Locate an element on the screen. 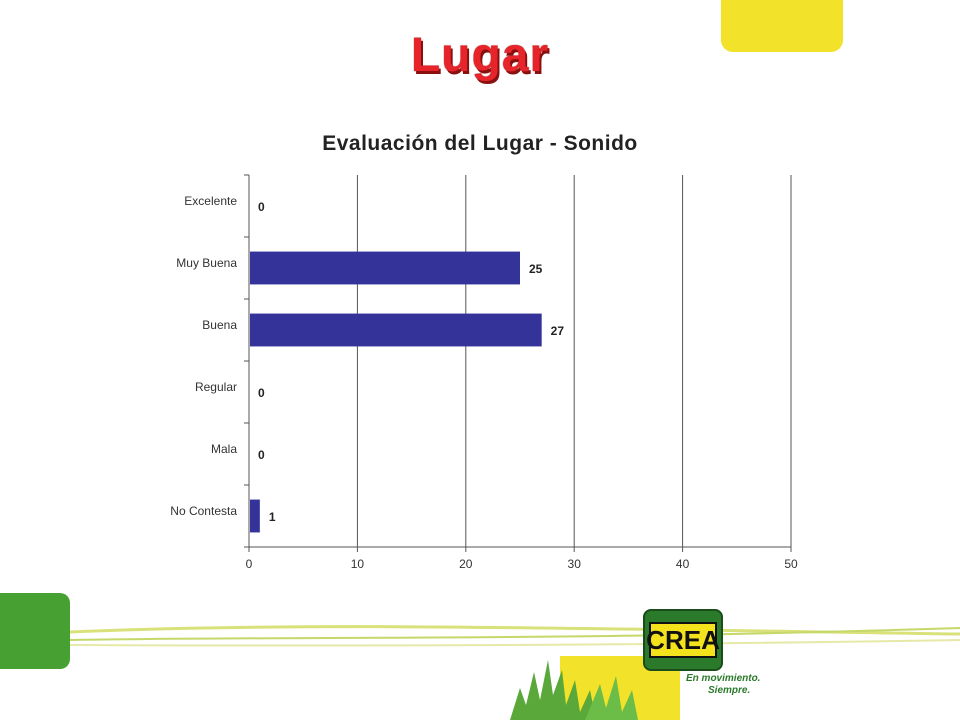 The image size is (960, 720). x-tick-label-50: 50 is located at coordinates (791, 564).